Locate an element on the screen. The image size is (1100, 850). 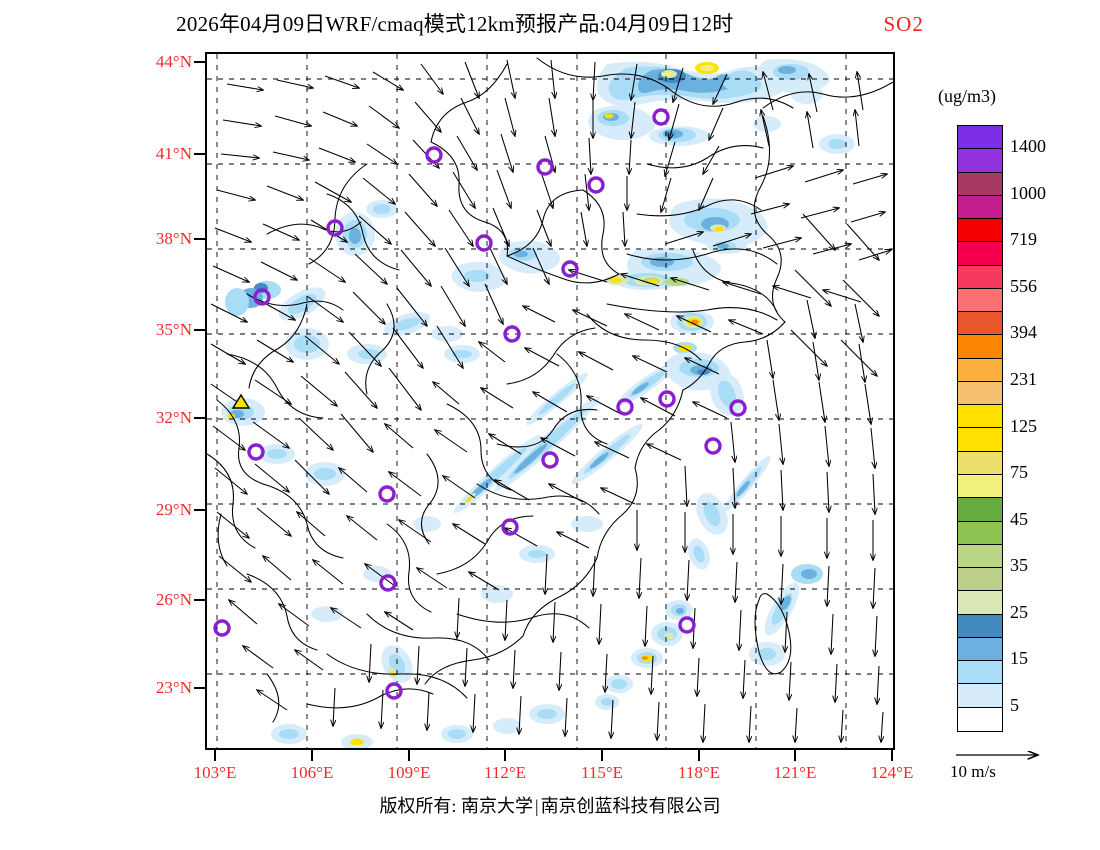
y-tick-label: 41°N is located at coordinates (173, 153).